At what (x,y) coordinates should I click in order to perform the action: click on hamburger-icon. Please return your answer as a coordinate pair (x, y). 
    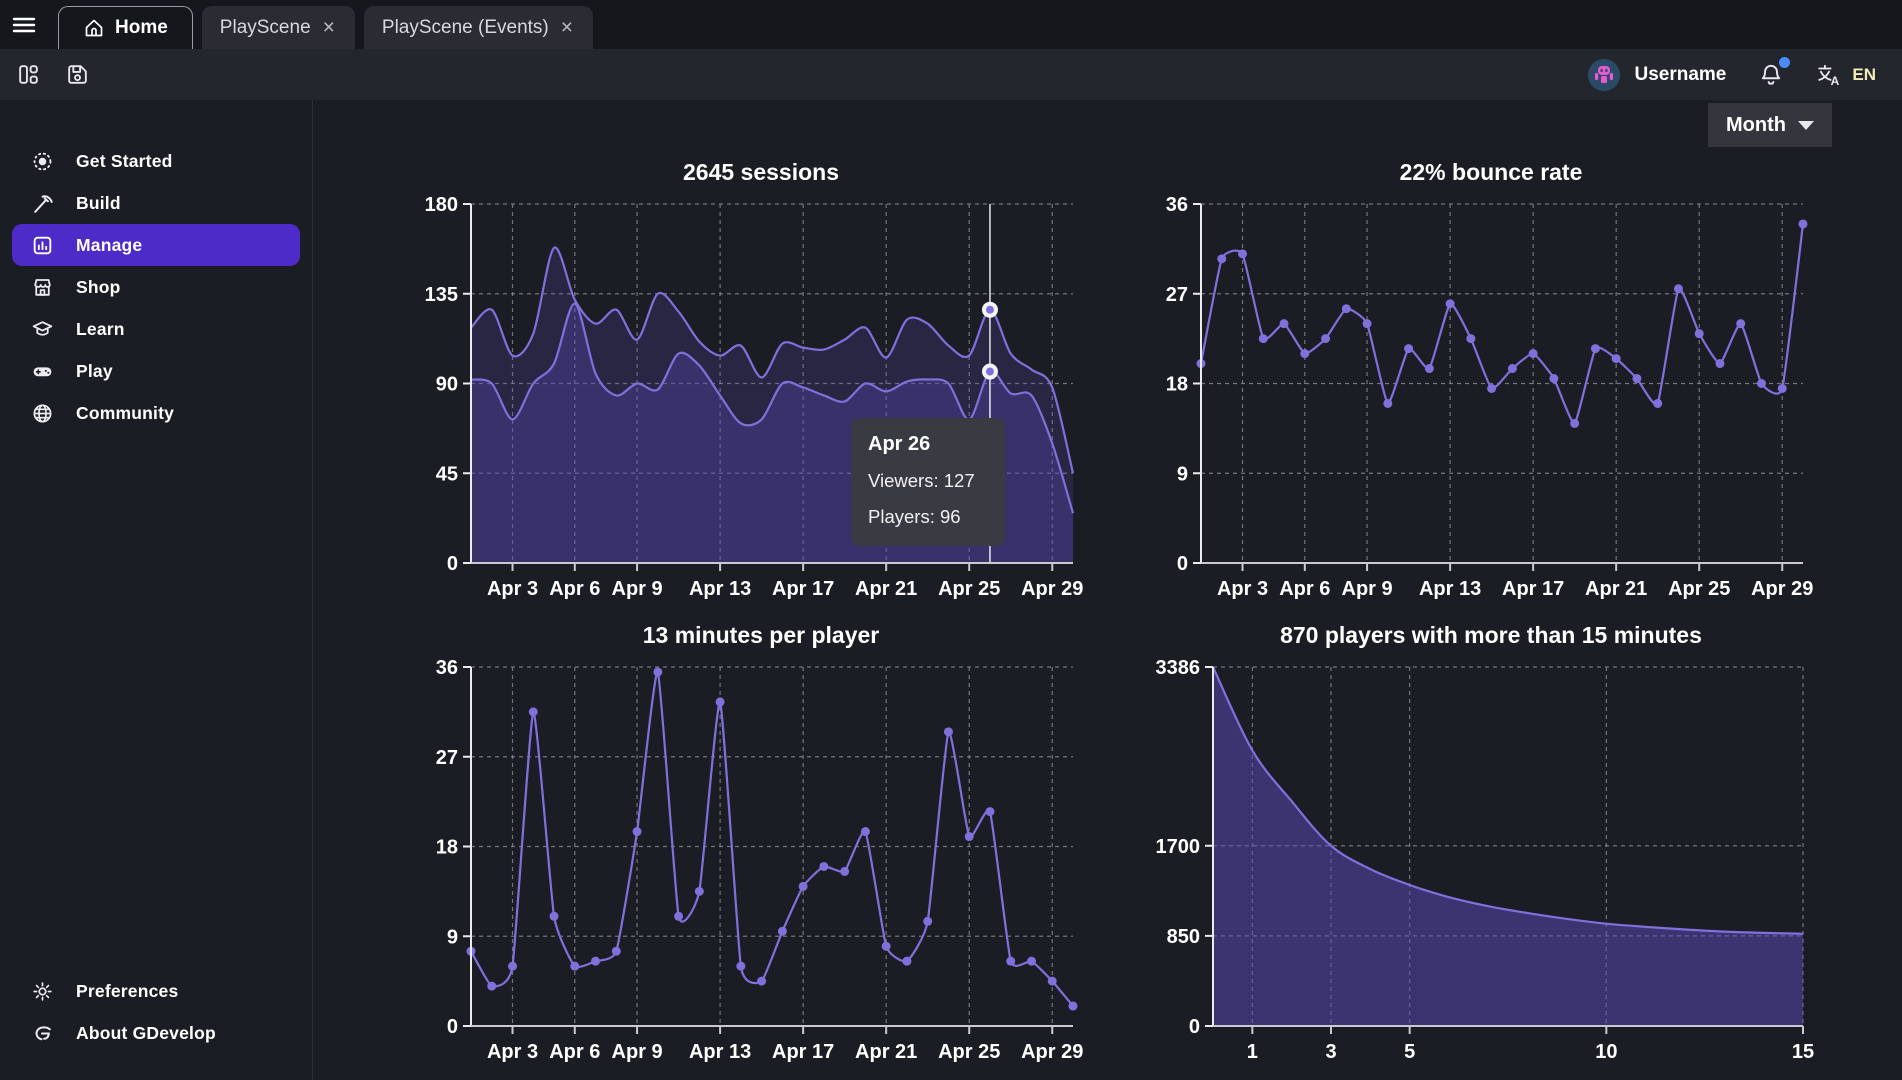
    Looking at the image, I should click on (24, 24).